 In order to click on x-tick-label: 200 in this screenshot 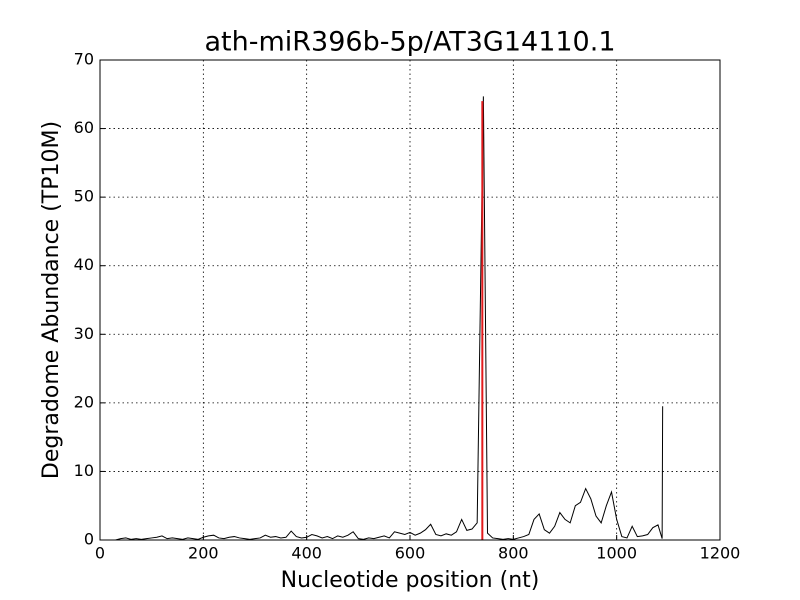, I will do `click(203, 553)`.